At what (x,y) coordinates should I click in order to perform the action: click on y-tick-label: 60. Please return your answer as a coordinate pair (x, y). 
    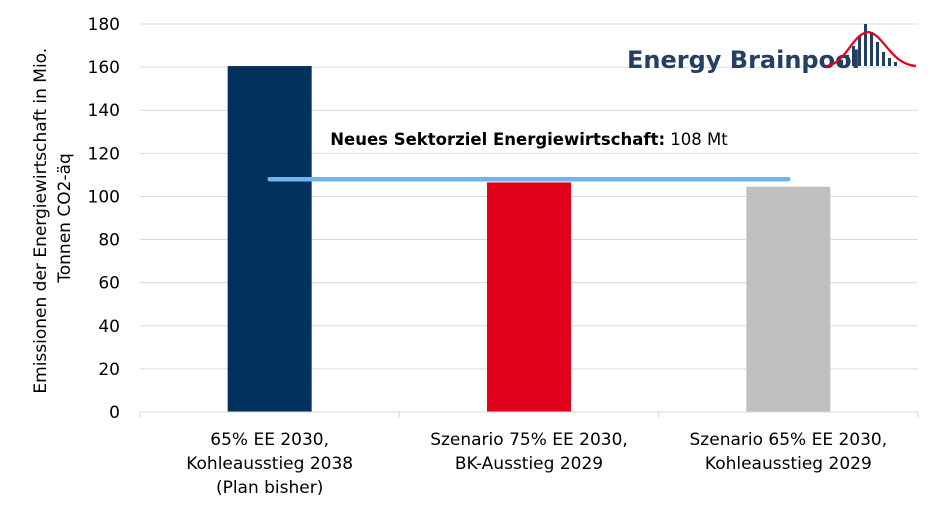
    Looking at the image, I should click on (109, 284).